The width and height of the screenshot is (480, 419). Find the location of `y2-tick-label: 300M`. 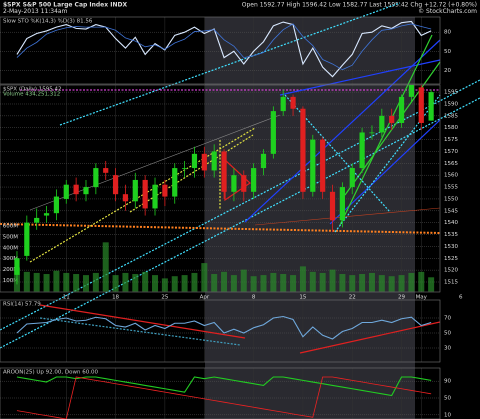

y2-tick-label: 300M is located at coordinates (10, 259).